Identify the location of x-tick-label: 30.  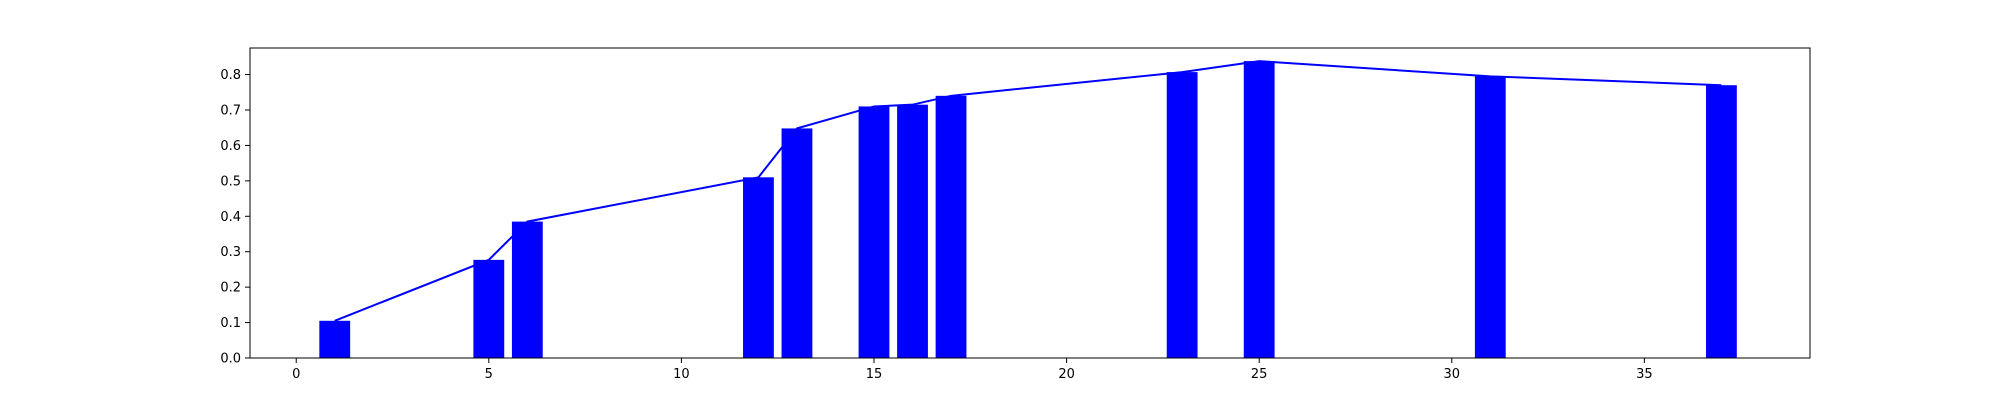
(1452, 374).